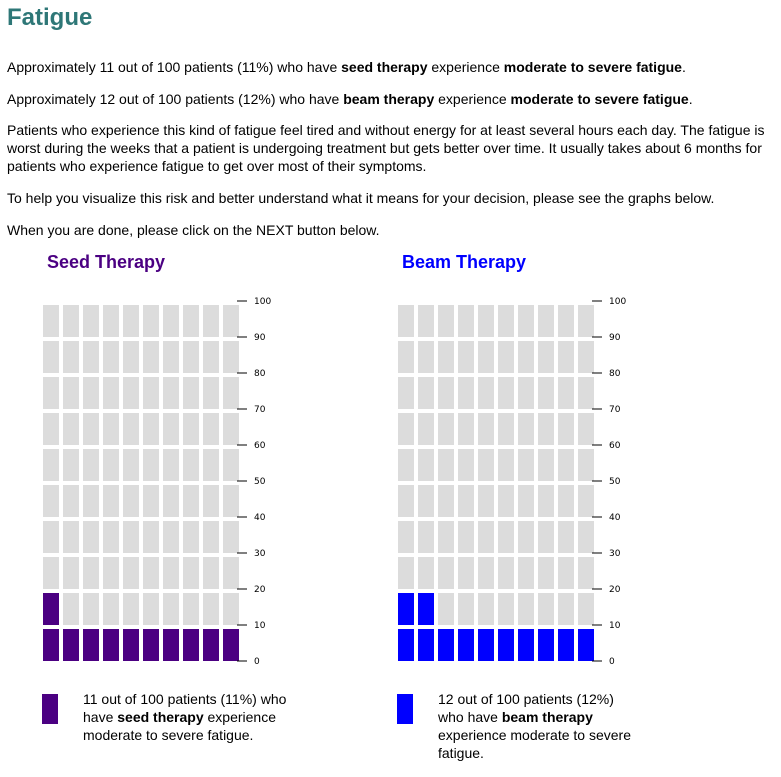 This screenshot has width=781, height=777. What do you see at coordinates (615, 410) in the screenshot?
I see `tick-label: 70` at bounding box center [615, 410].